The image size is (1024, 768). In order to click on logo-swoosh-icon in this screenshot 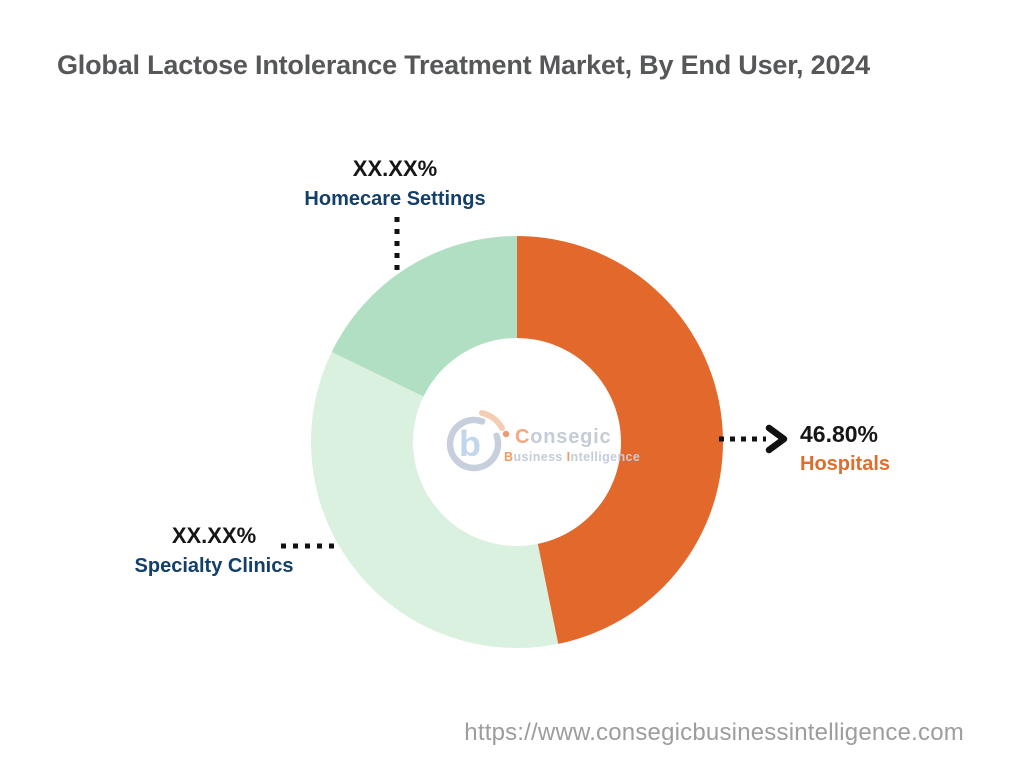, I will do `click(492, 420)`.